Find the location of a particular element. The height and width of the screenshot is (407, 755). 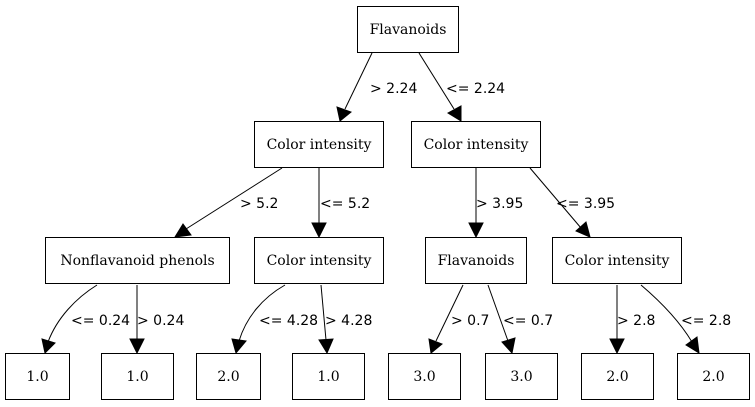

edge-label: <= 0.7 is located at coordinates (528, 321).